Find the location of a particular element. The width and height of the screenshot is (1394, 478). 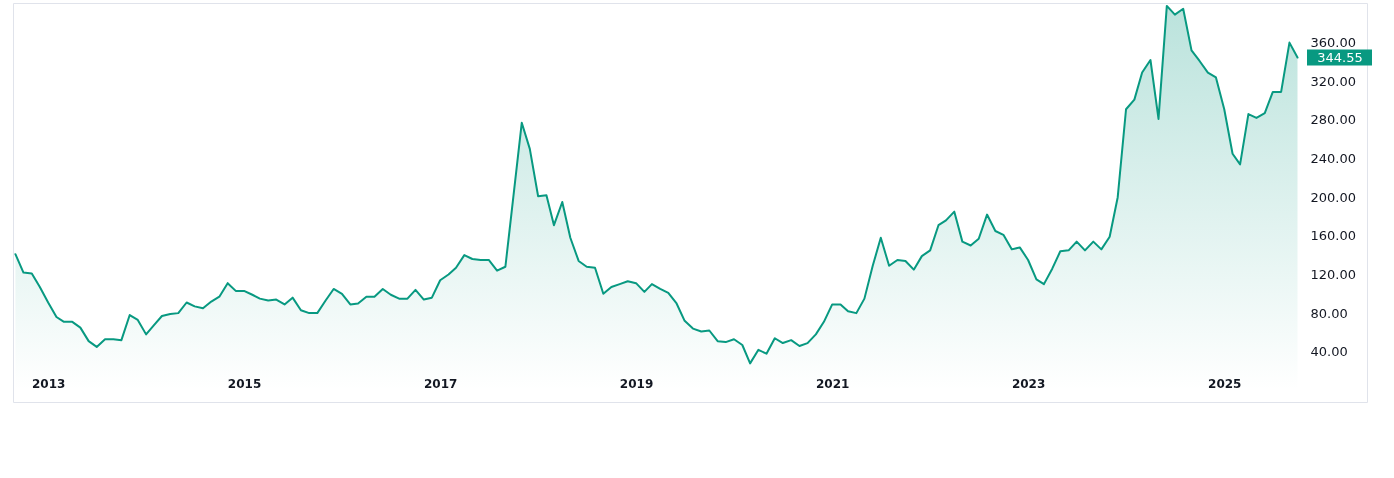

x-tick-label: 2015 is located at coordinates (244, 383).